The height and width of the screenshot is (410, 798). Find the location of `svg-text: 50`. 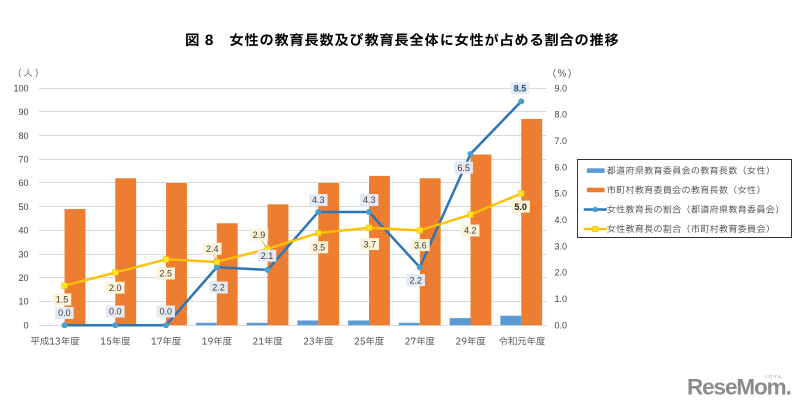

svg-text: 50 is located at coordinates (23, 207).